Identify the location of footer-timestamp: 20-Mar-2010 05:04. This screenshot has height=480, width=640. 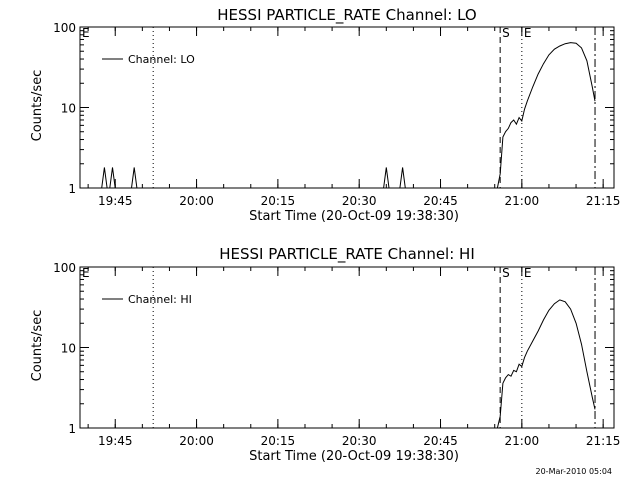
(574, 471).